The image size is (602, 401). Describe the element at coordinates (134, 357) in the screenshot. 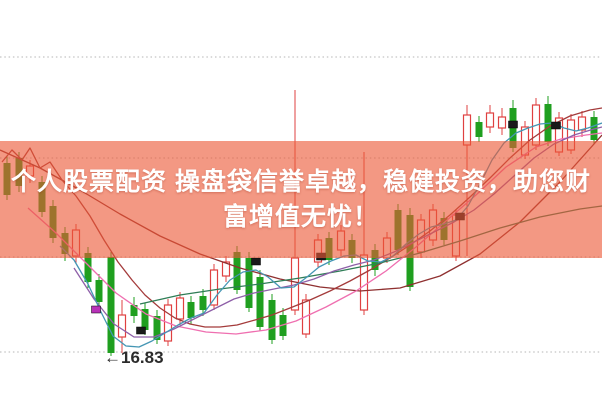

I see `low-price-annotation: ←16.83` at that location.